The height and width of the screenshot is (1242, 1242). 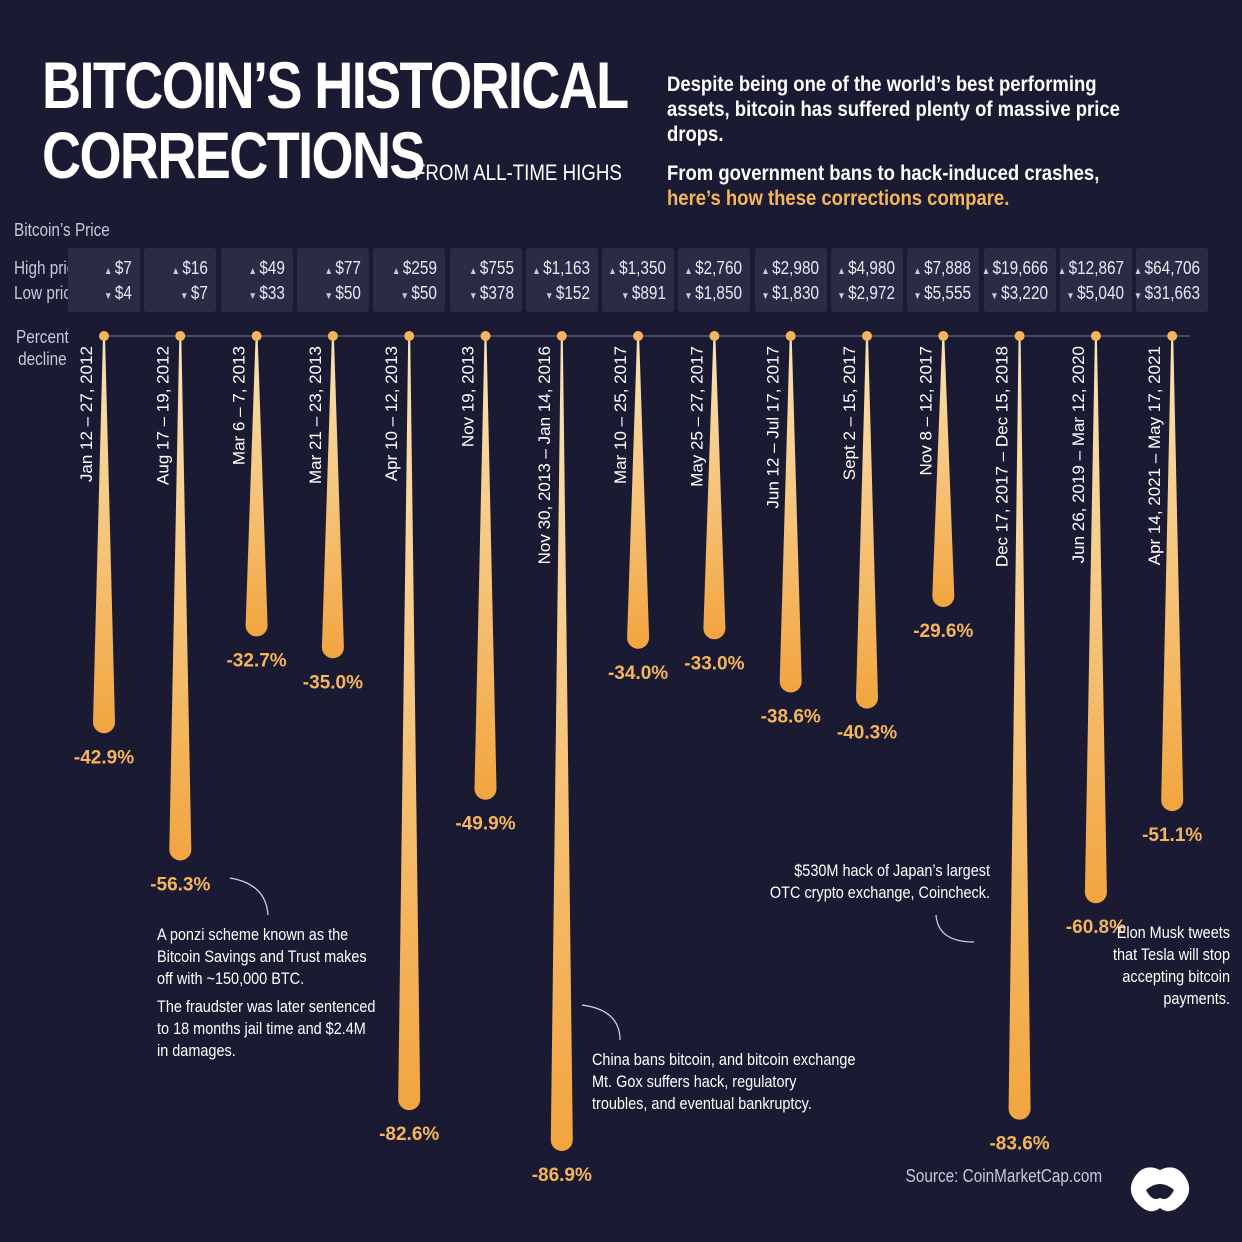 I want to click on low-price-value: ▼ $152, so click(x=567, y=293).